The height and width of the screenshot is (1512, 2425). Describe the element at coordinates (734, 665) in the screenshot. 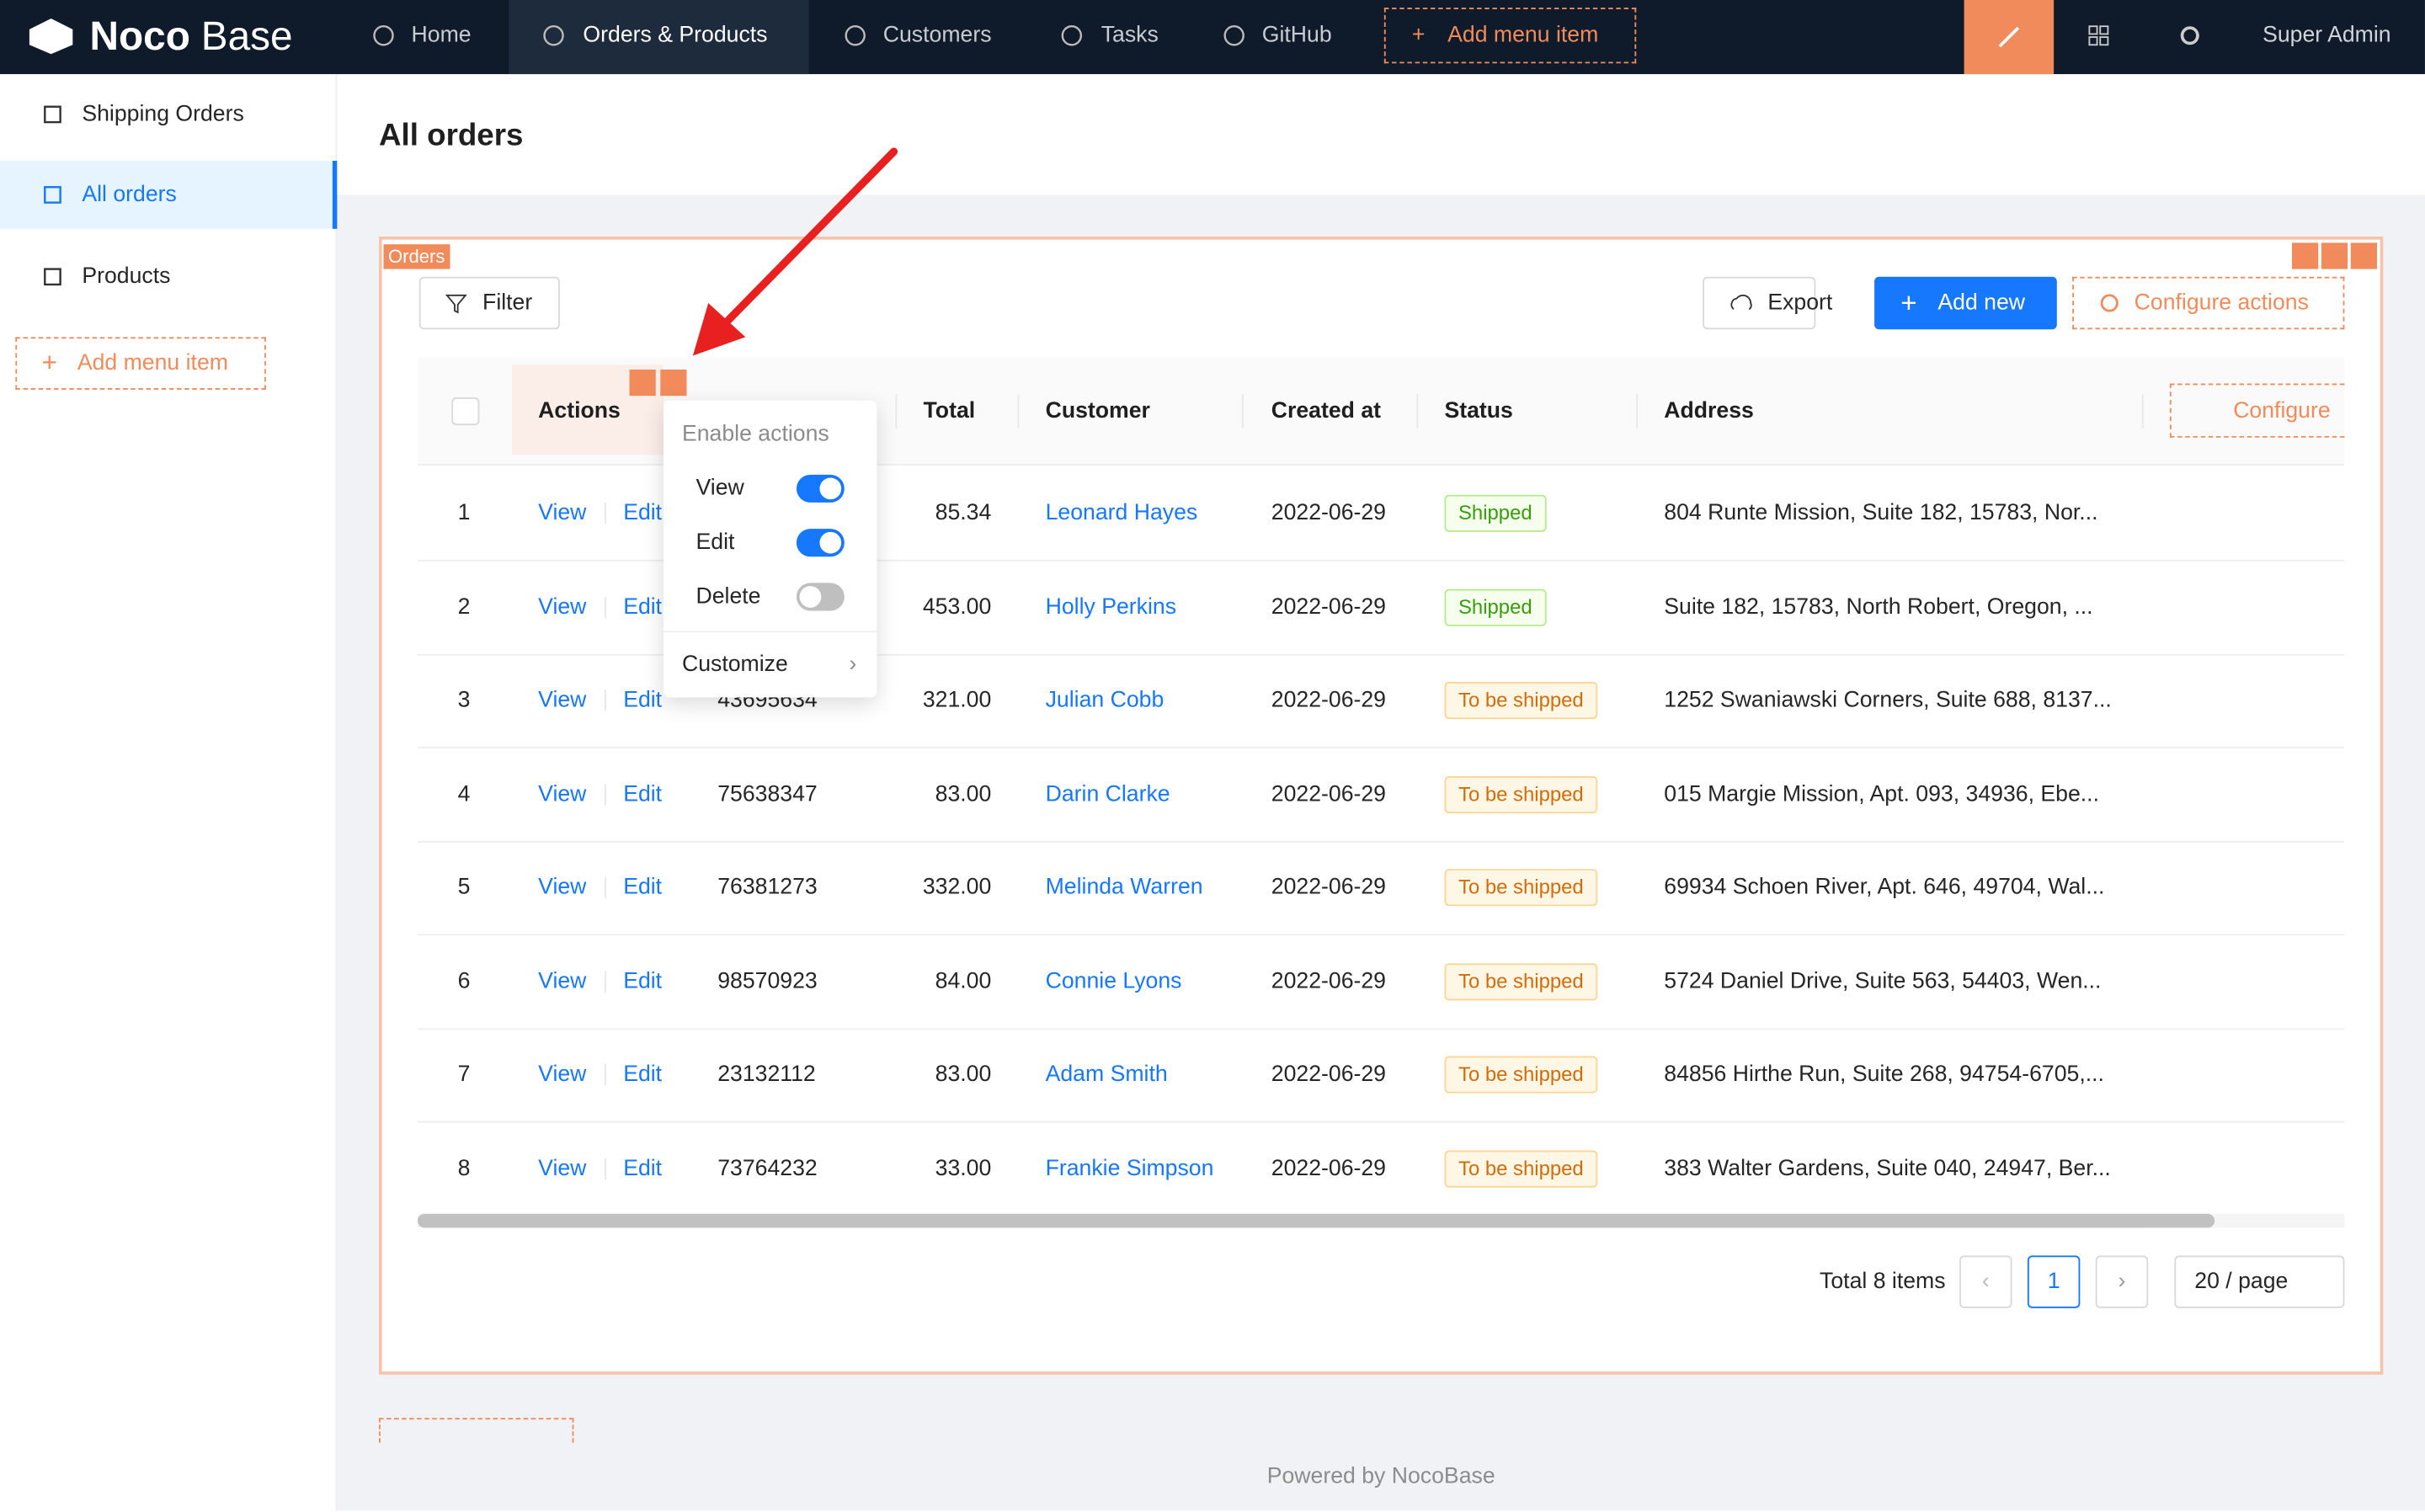

I see `popup-customize: Customize` at that location.